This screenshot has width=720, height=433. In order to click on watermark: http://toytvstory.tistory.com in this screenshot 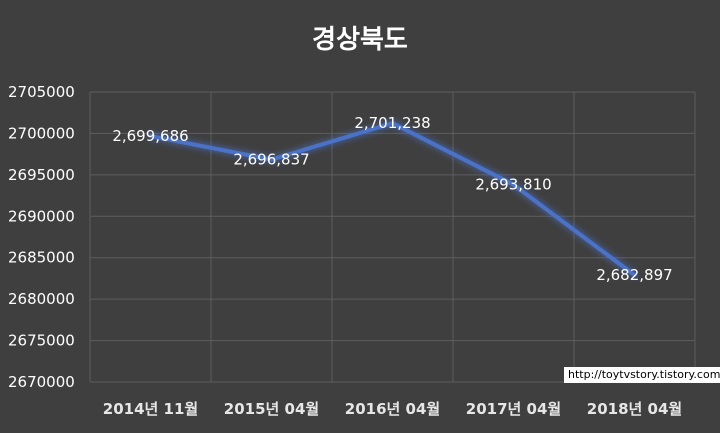, I will do `click(642, 375)`.